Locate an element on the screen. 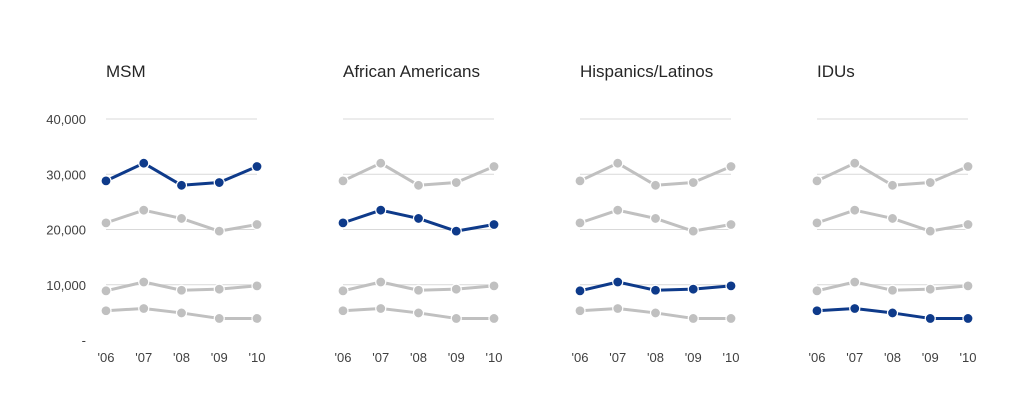  y-tick-label: 30,000 is located at coordinates (66, 174).